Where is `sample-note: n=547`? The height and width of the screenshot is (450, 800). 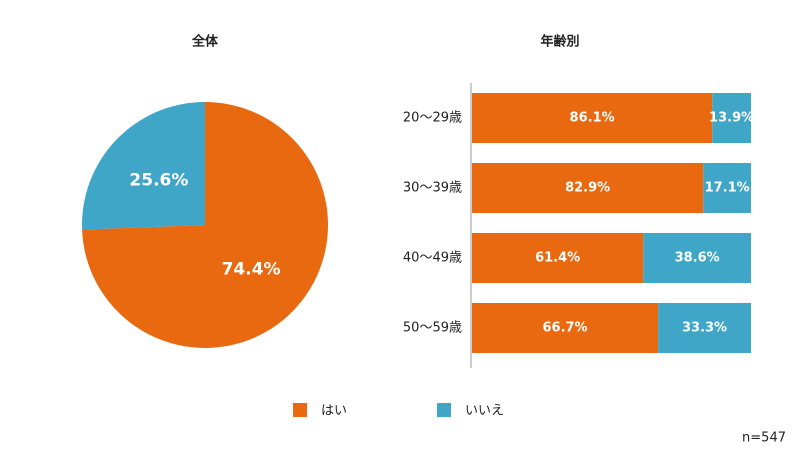
sample-note: n=547 is located at coordinates (764, 438).